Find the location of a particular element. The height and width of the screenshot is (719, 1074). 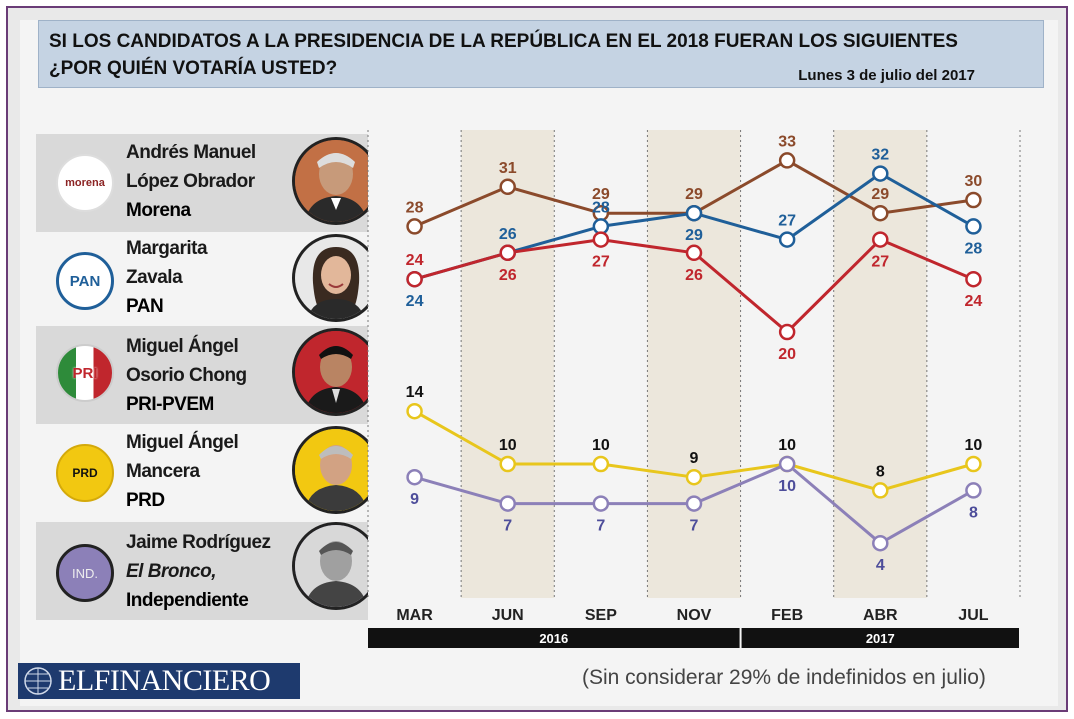

candidate-first-line: Jaime Rodríguez is located at coordinates (198, 542).